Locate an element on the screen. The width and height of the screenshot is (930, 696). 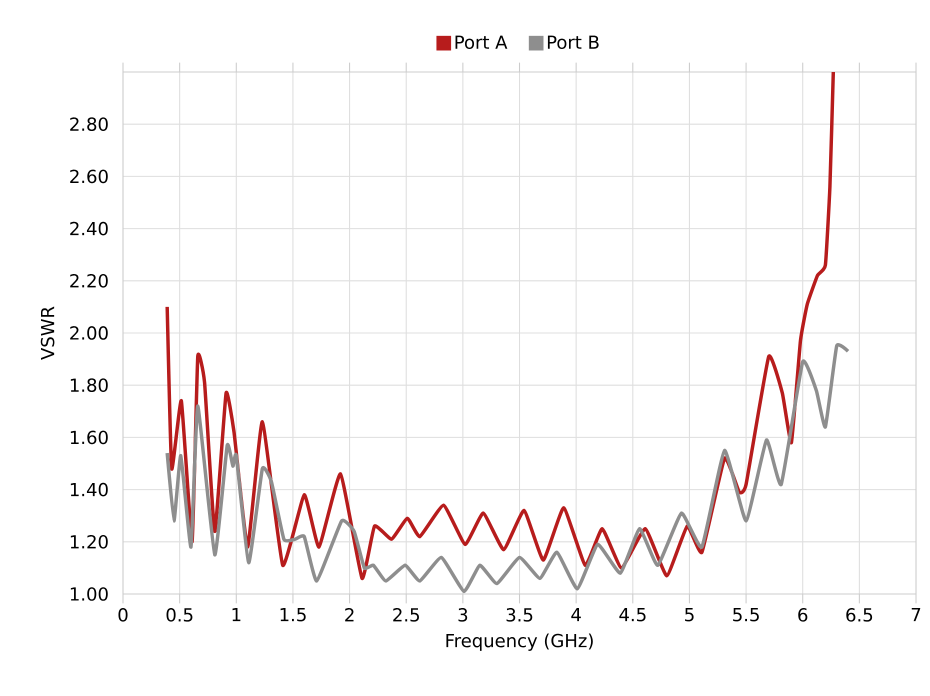
y-tick-label: 2.20 is located at coordinates (89, 281).